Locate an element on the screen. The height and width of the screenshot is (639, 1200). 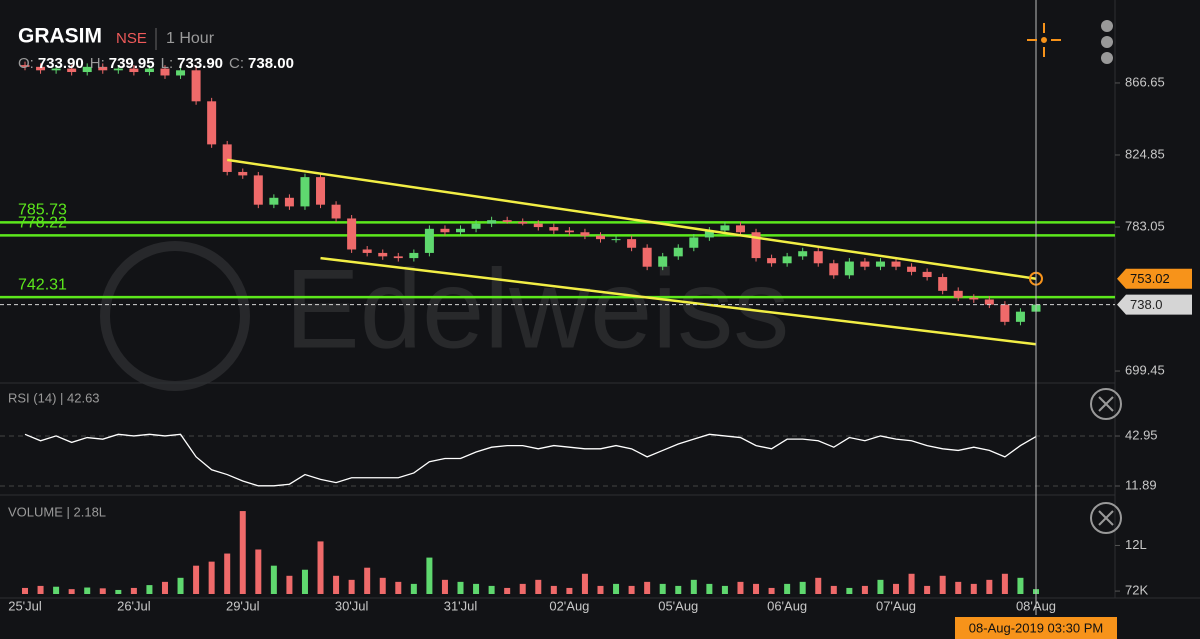
crosshair-tool is located at coordinates (1044, 40).